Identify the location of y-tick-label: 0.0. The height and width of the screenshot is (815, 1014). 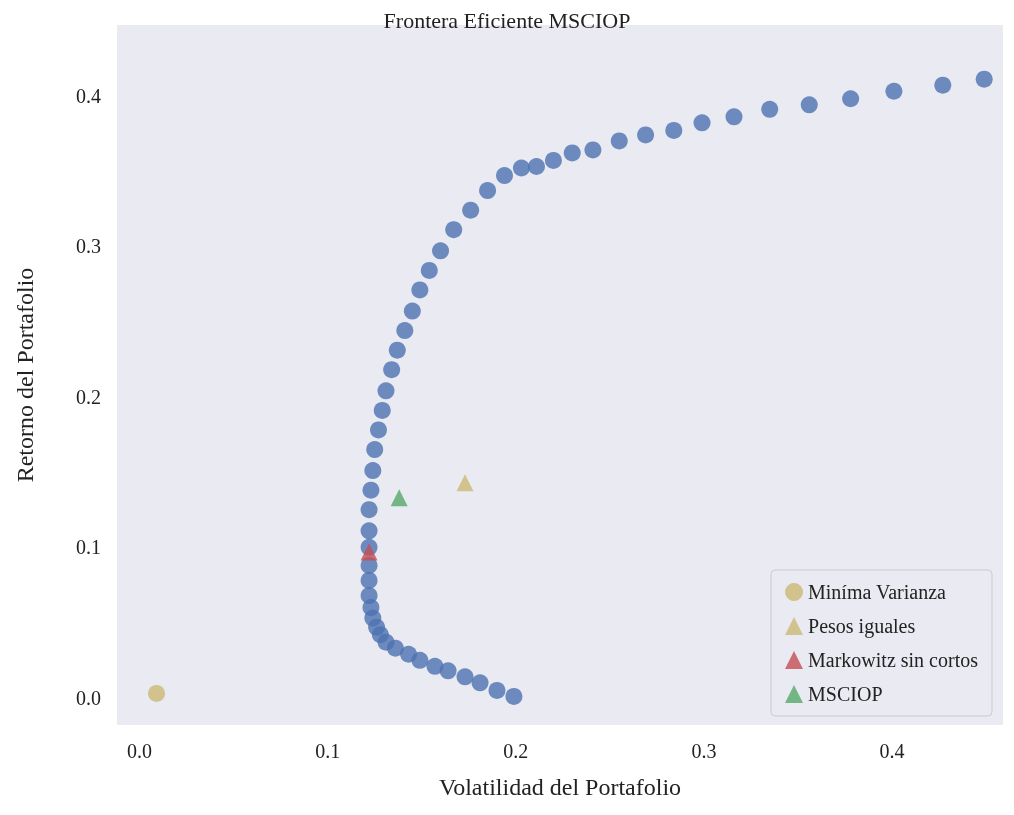
(88, 697).